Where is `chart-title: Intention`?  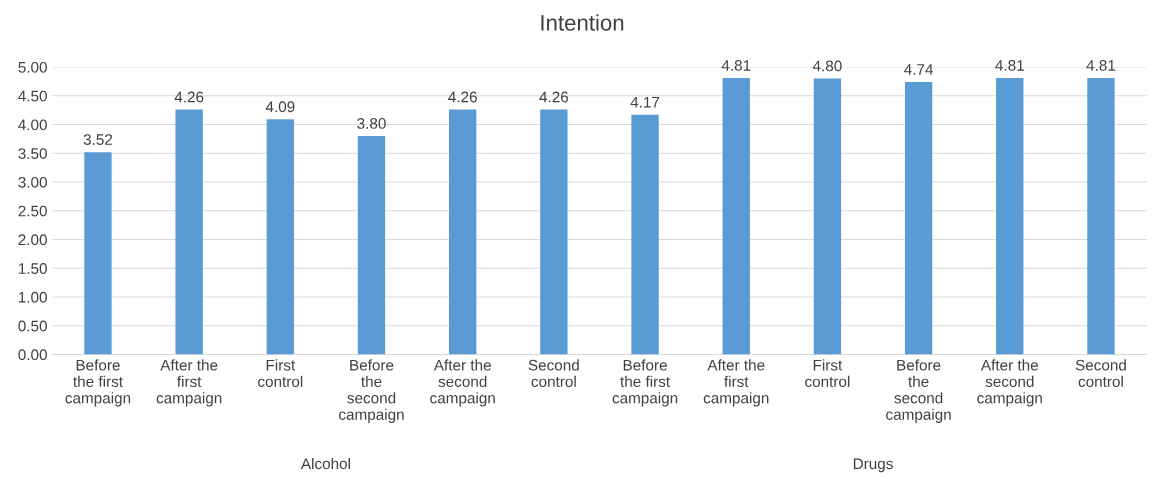 chart-title: Intention is located at coordinates (582, 22).